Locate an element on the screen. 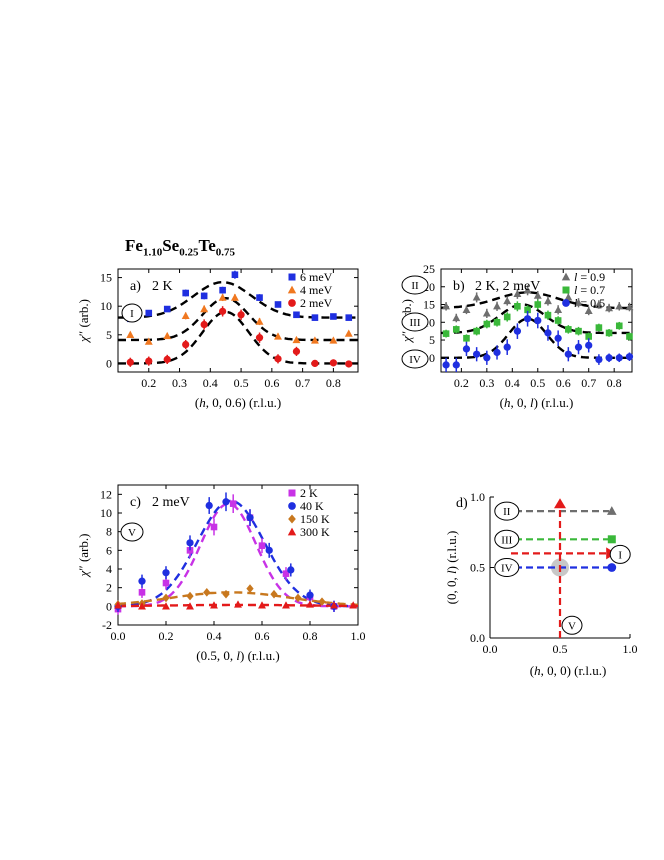 The height and width of the screenshot is (860, 664). roman-label: I is located at coordinates (620, 555).